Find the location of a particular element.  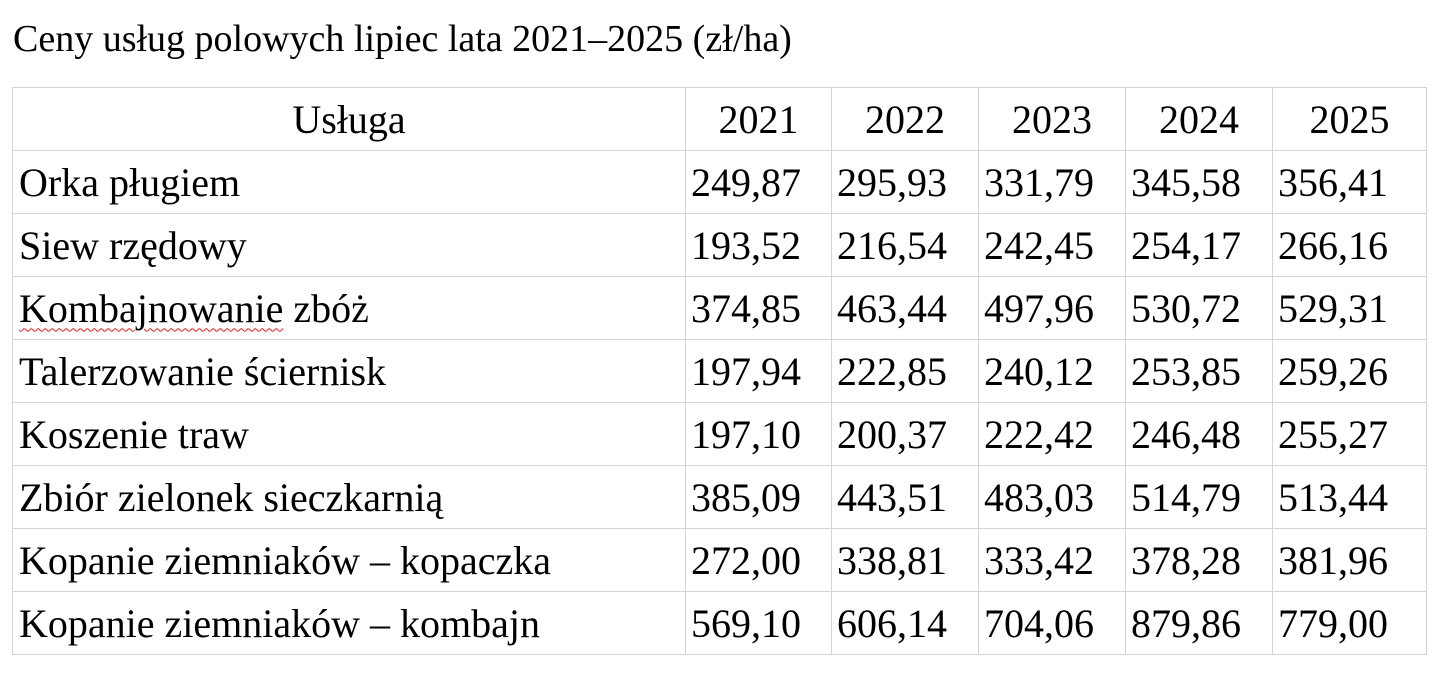

price-cell: 529,31 is located at coordinates (1349, 308).